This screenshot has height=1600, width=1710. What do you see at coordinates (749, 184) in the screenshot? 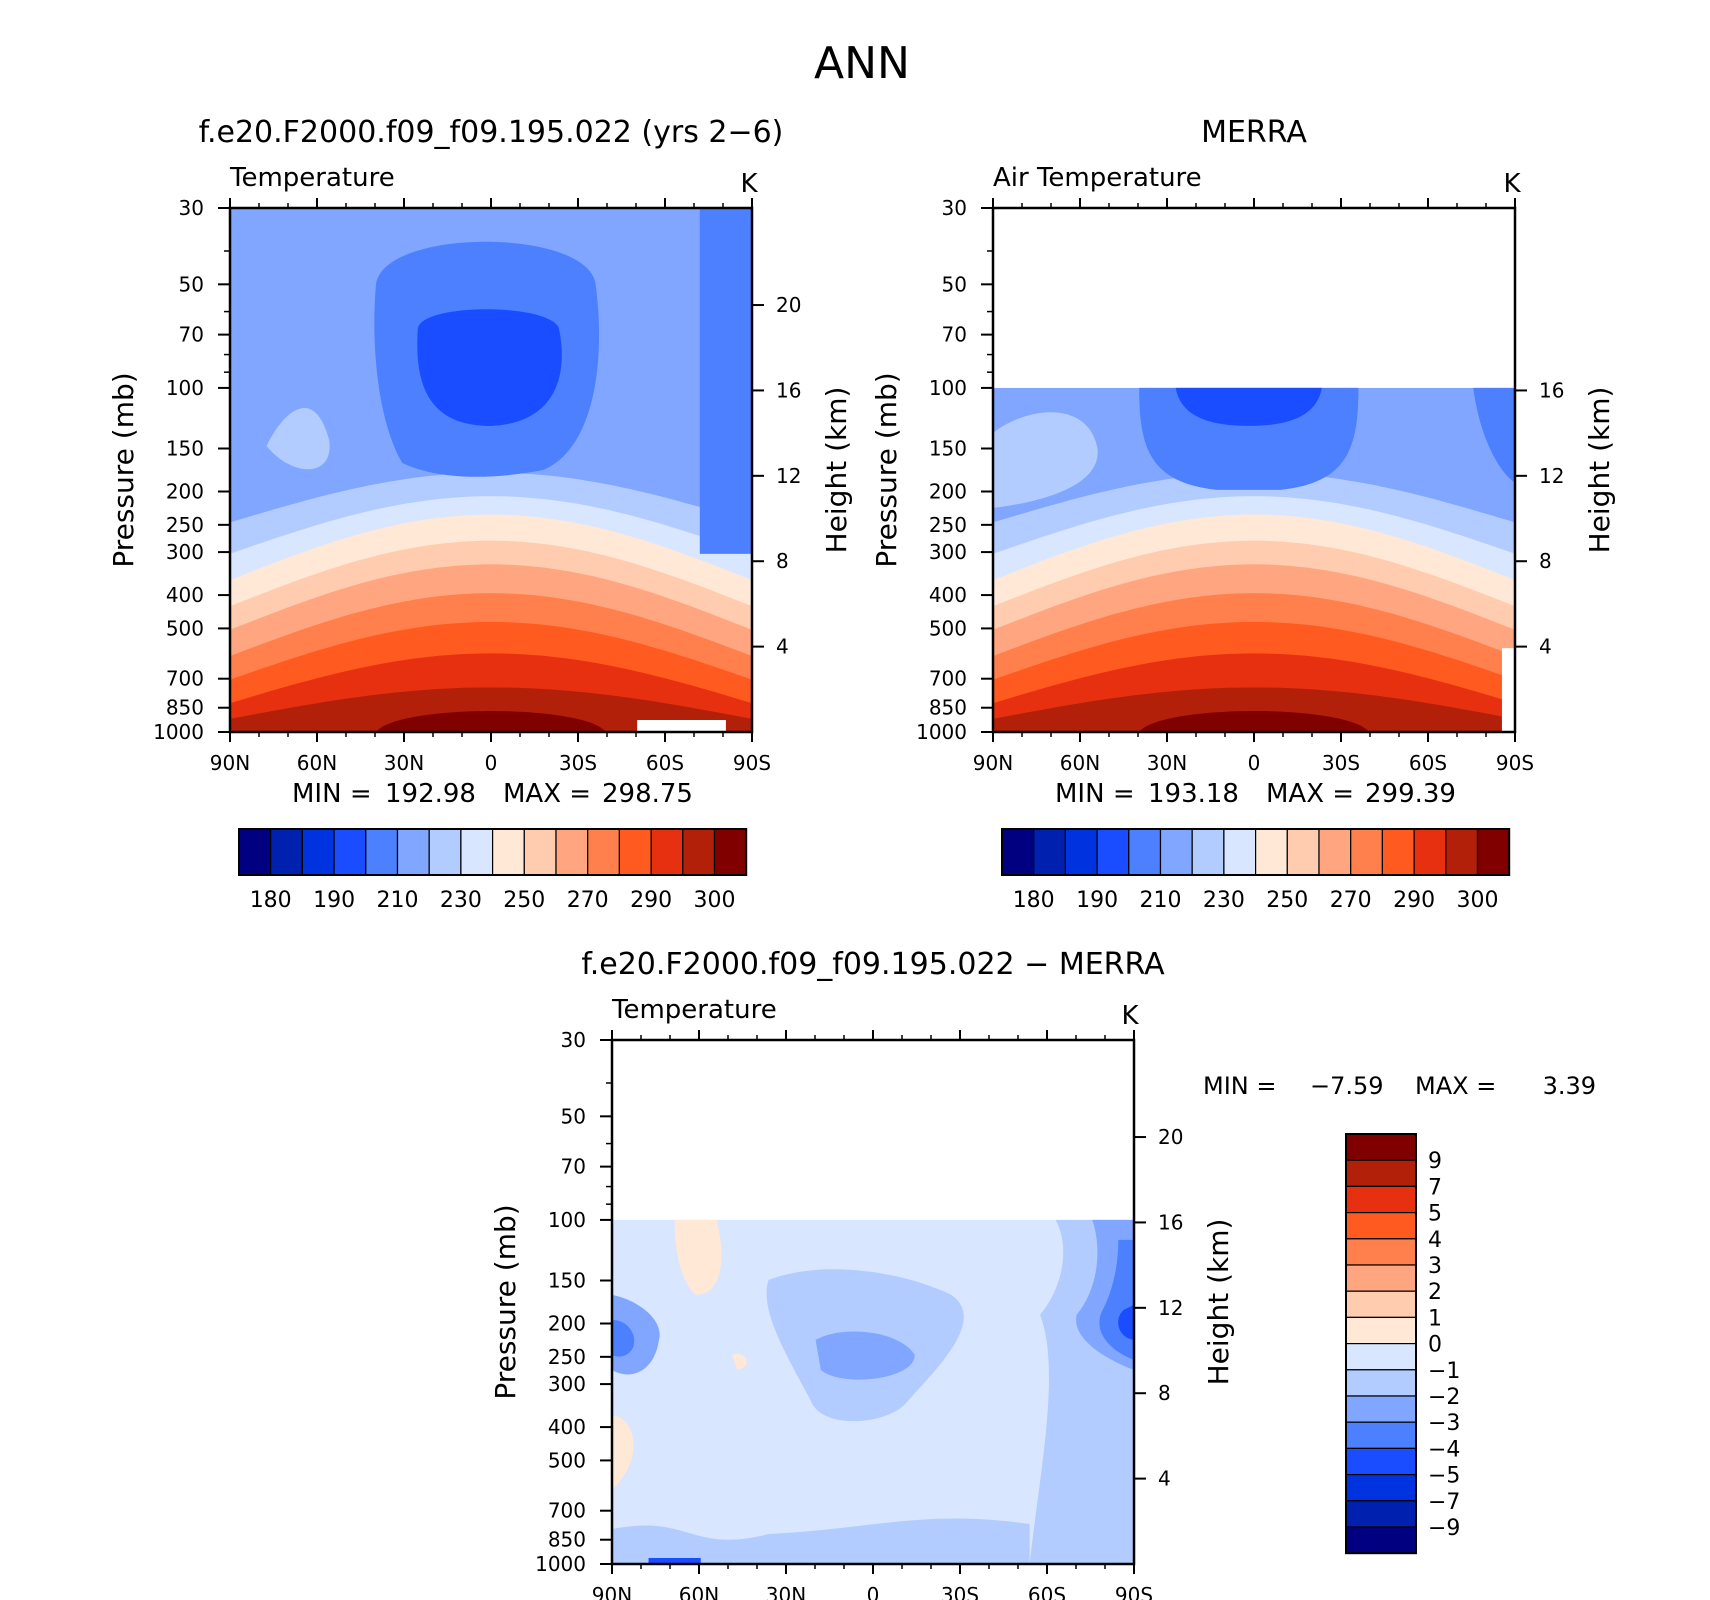
I see `units-label: K` at bounding box center [749, 184].